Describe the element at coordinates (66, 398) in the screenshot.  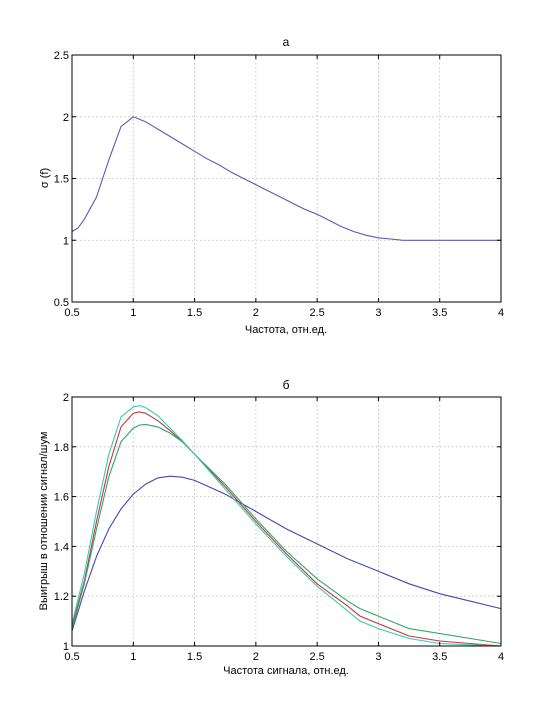
I see `chart-b-y-tick-label: 2` at that location.